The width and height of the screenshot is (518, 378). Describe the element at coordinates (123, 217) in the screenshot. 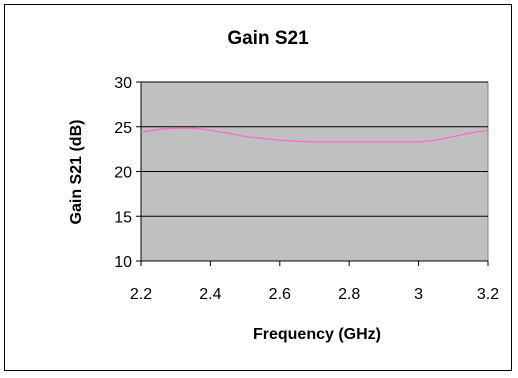

I see `y-tick-label: 15` at that location.